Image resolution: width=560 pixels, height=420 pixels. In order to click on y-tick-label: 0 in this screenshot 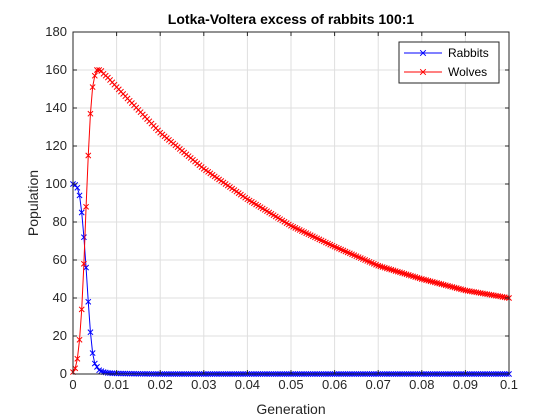, I will do `click(63, 373)`.